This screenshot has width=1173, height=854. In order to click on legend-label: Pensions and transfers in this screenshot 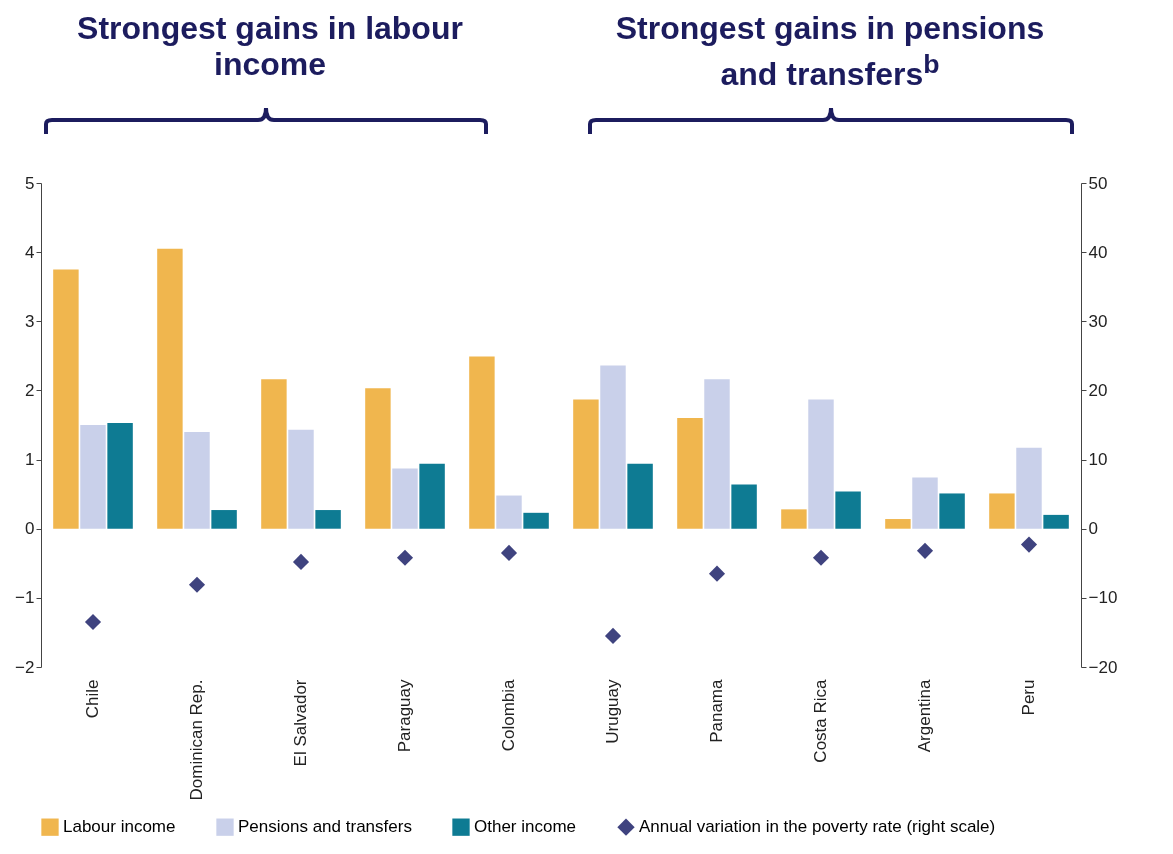, I will do `click(325, 827)`.